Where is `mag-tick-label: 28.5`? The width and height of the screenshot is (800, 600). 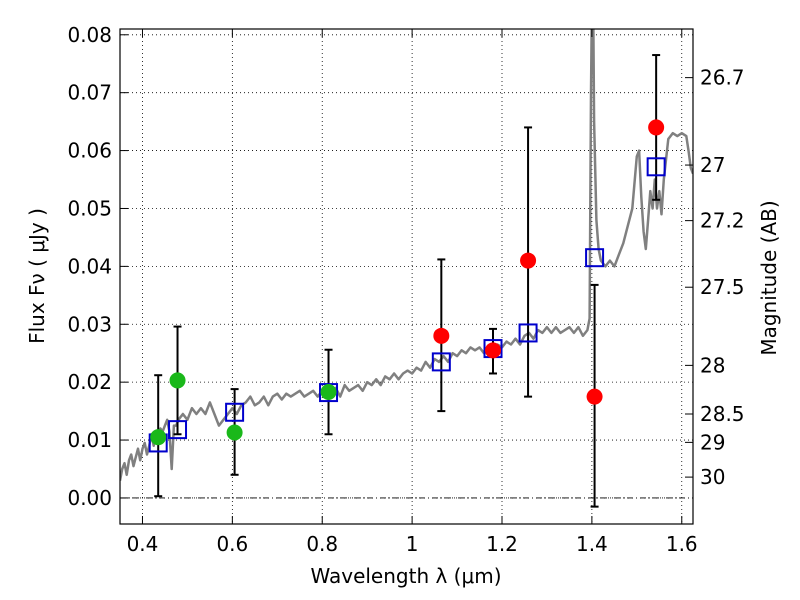 mag-tick-label: 28.5 is located at coordinates (722, 414).